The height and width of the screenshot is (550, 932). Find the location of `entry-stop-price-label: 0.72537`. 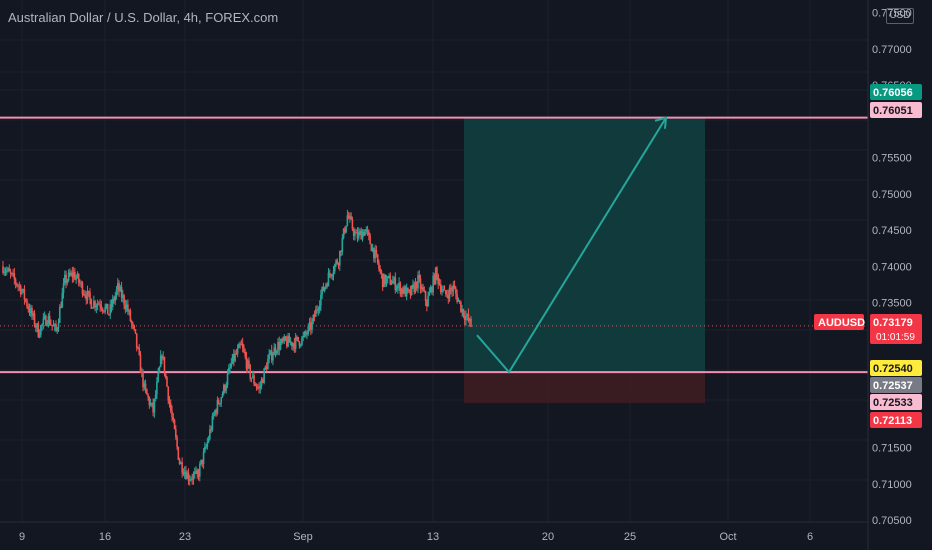

entry-stop-price-label: 0.72537 is located at coordinates (896, 385).